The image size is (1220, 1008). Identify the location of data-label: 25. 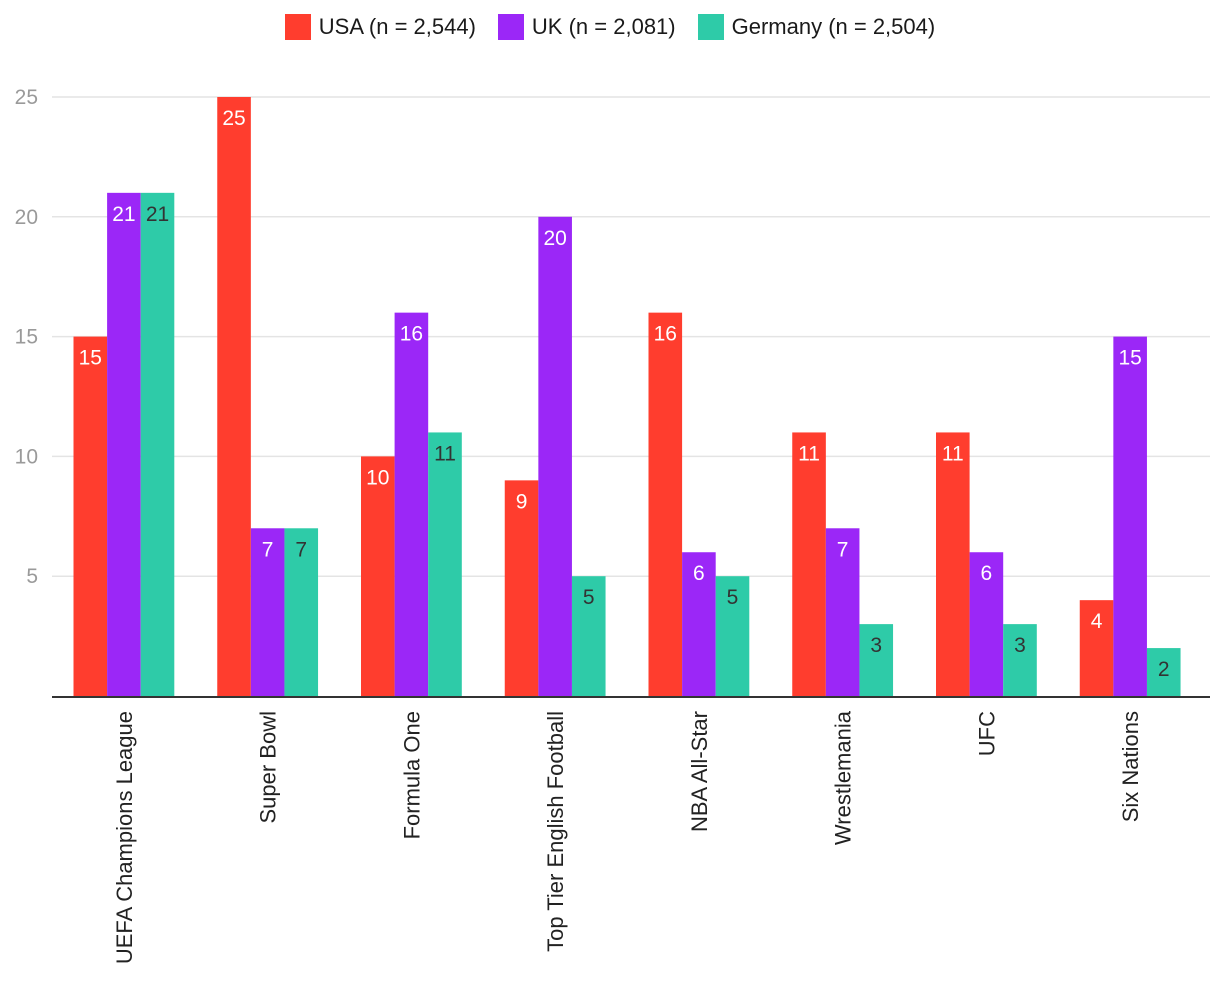
(233, 118).